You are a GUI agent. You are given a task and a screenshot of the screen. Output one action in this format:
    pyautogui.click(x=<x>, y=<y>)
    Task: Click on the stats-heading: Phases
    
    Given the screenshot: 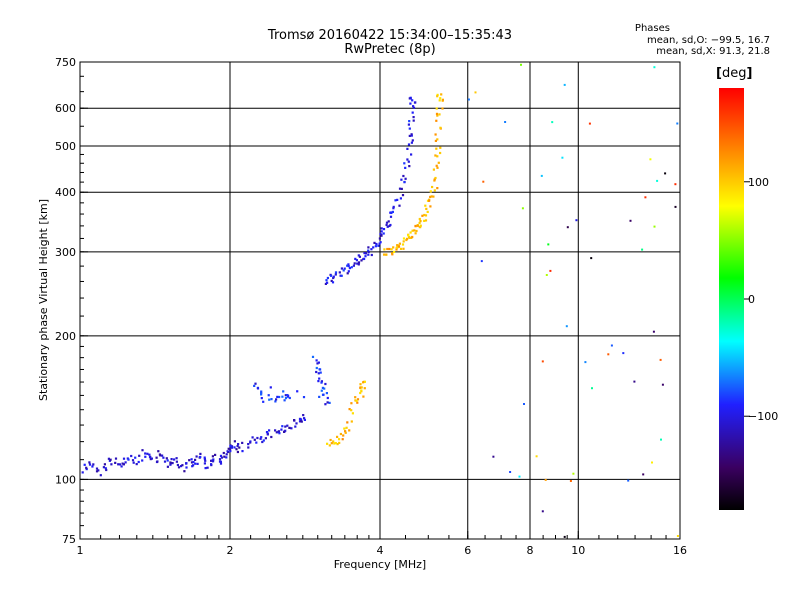 What is the action you would take?
    pyautogui.click(x=652, y=28)
    